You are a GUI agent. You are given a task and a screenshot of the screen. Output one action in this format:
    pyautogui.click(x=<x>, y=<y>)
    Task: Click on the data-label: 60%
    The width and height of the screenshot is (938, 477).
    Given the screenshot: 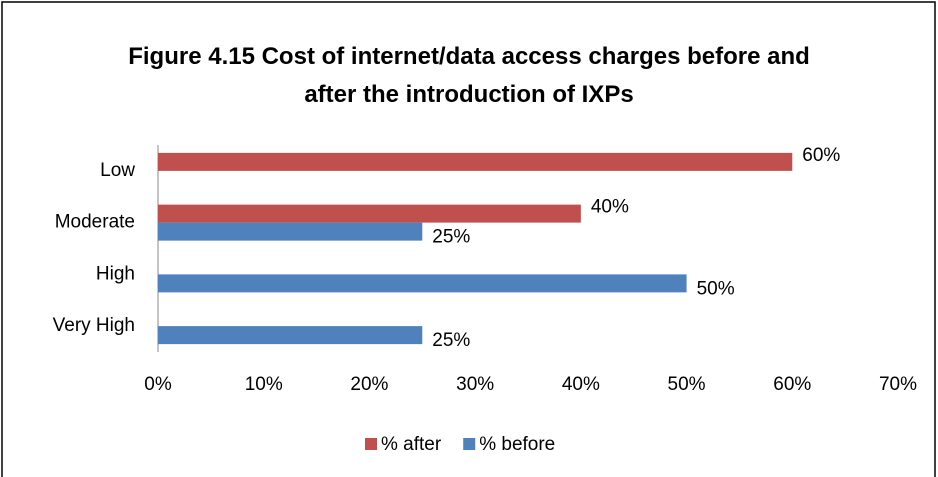 What is the action you would take?
    pyautogui.click(x=821, y=155)
    